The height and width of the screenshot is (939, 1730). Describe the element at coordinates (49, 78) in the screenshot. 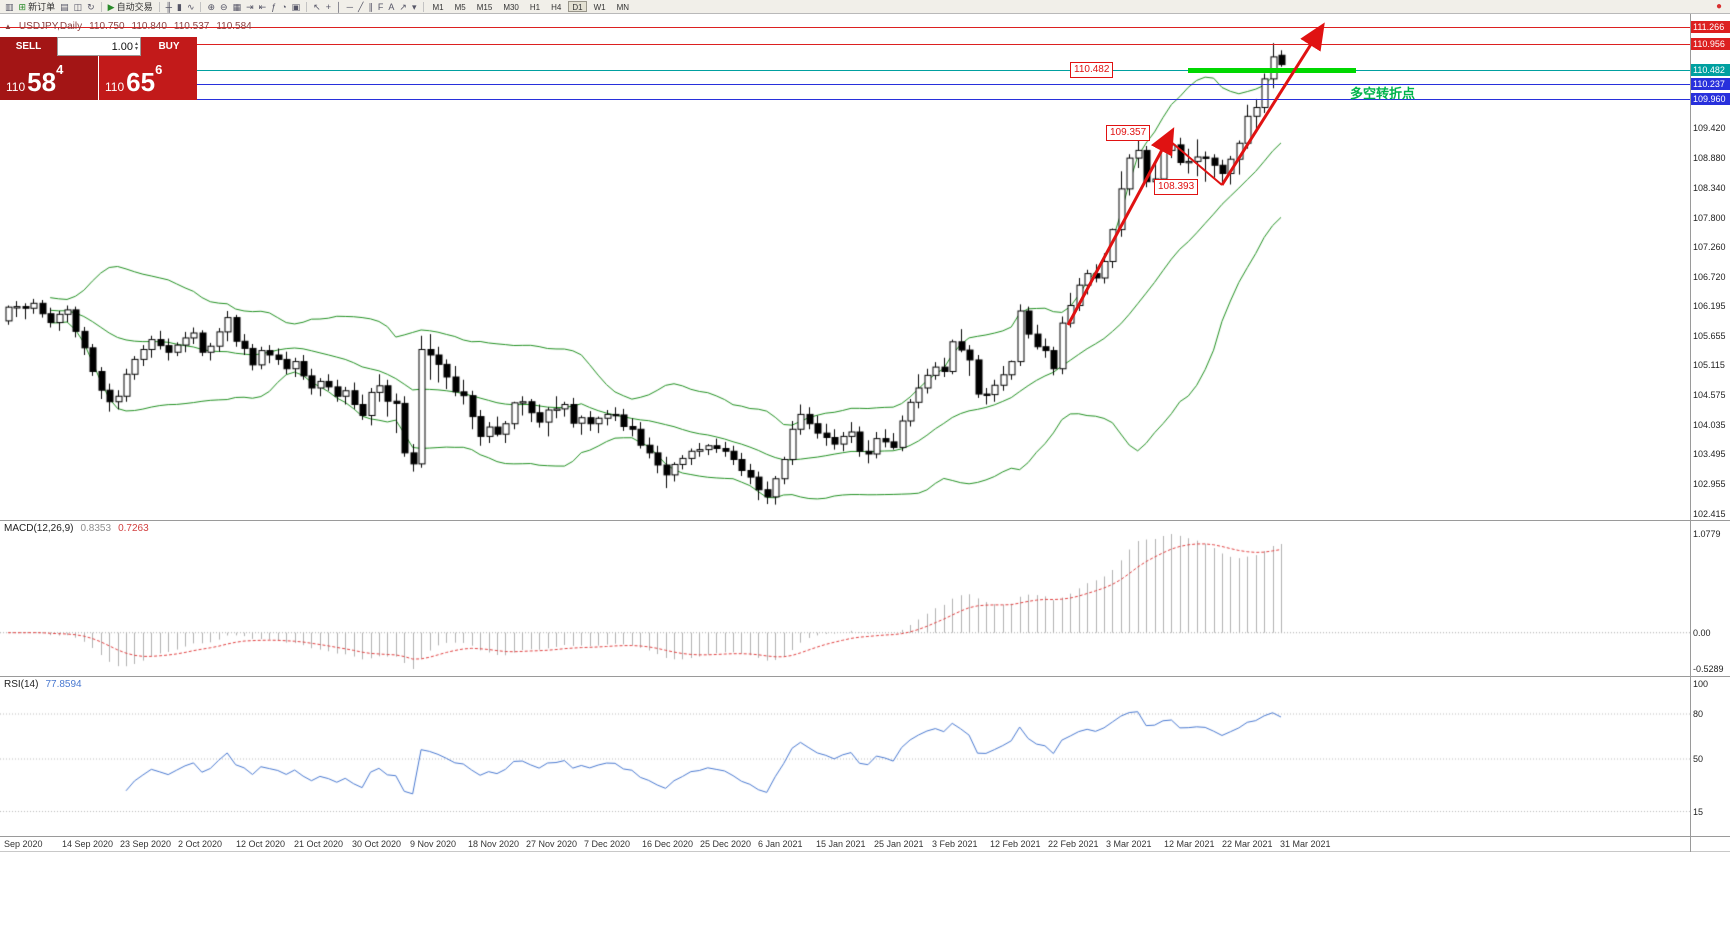

I see `sell-price-button: 110 58 4` at that location.